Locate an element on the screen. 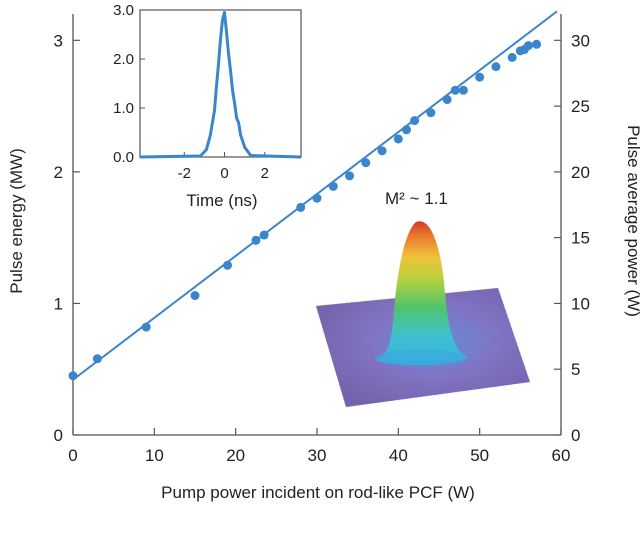  y-axis-label-left: Pulse energy (MW) is located at coordinates (16, 220).